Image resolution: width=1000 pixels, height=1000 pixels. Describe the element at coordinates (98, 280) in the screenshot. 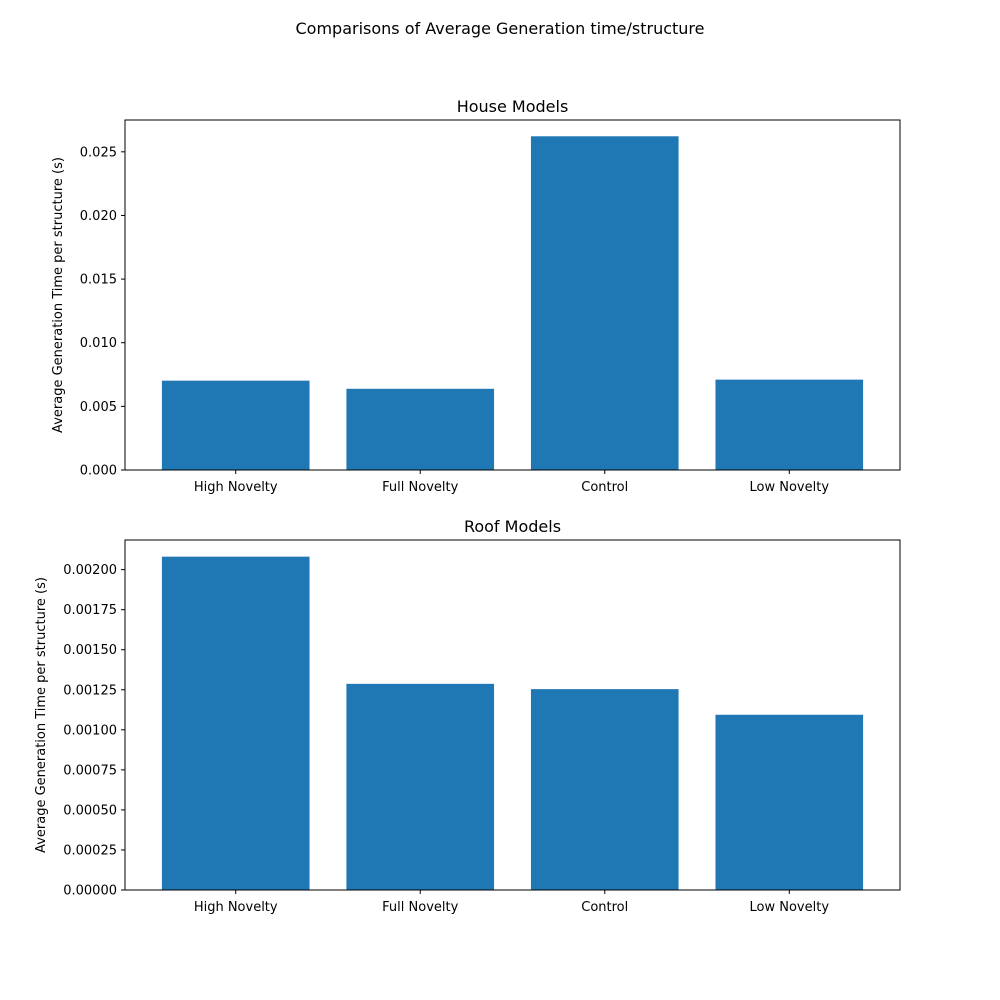

I see `y-tick-label: 0.015` at that location.